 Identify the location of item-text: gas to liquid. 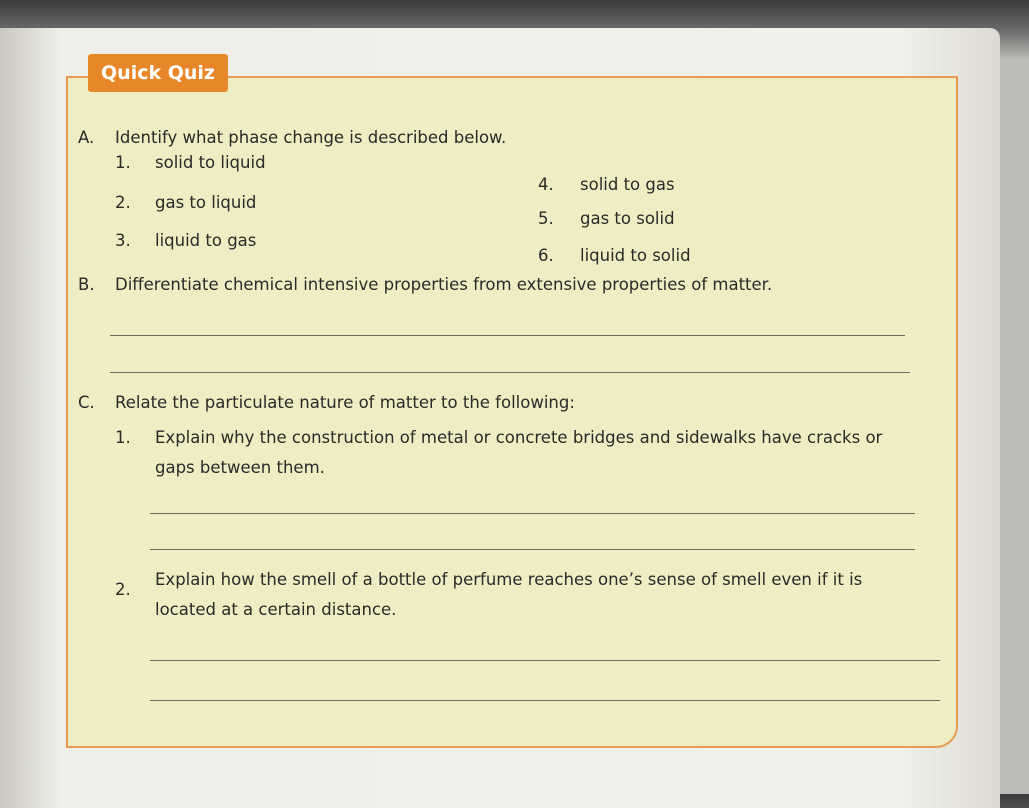
(206, 202).